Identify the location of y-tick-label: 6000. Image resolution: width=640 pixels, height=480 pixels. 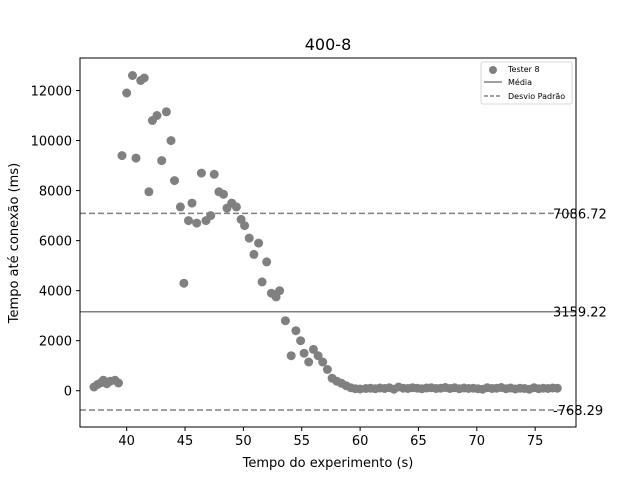
(55, 242).